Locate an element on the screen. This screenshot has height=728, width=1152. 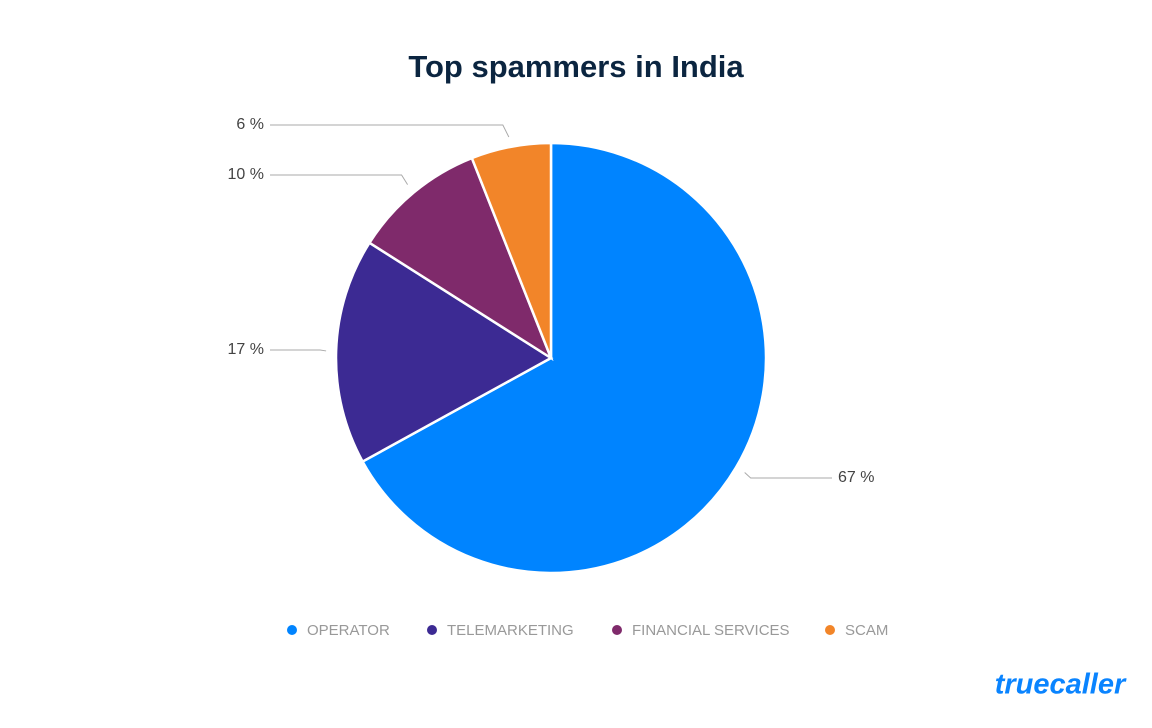
chart-title: Top spammers in India is located at coordinates (576, 66).